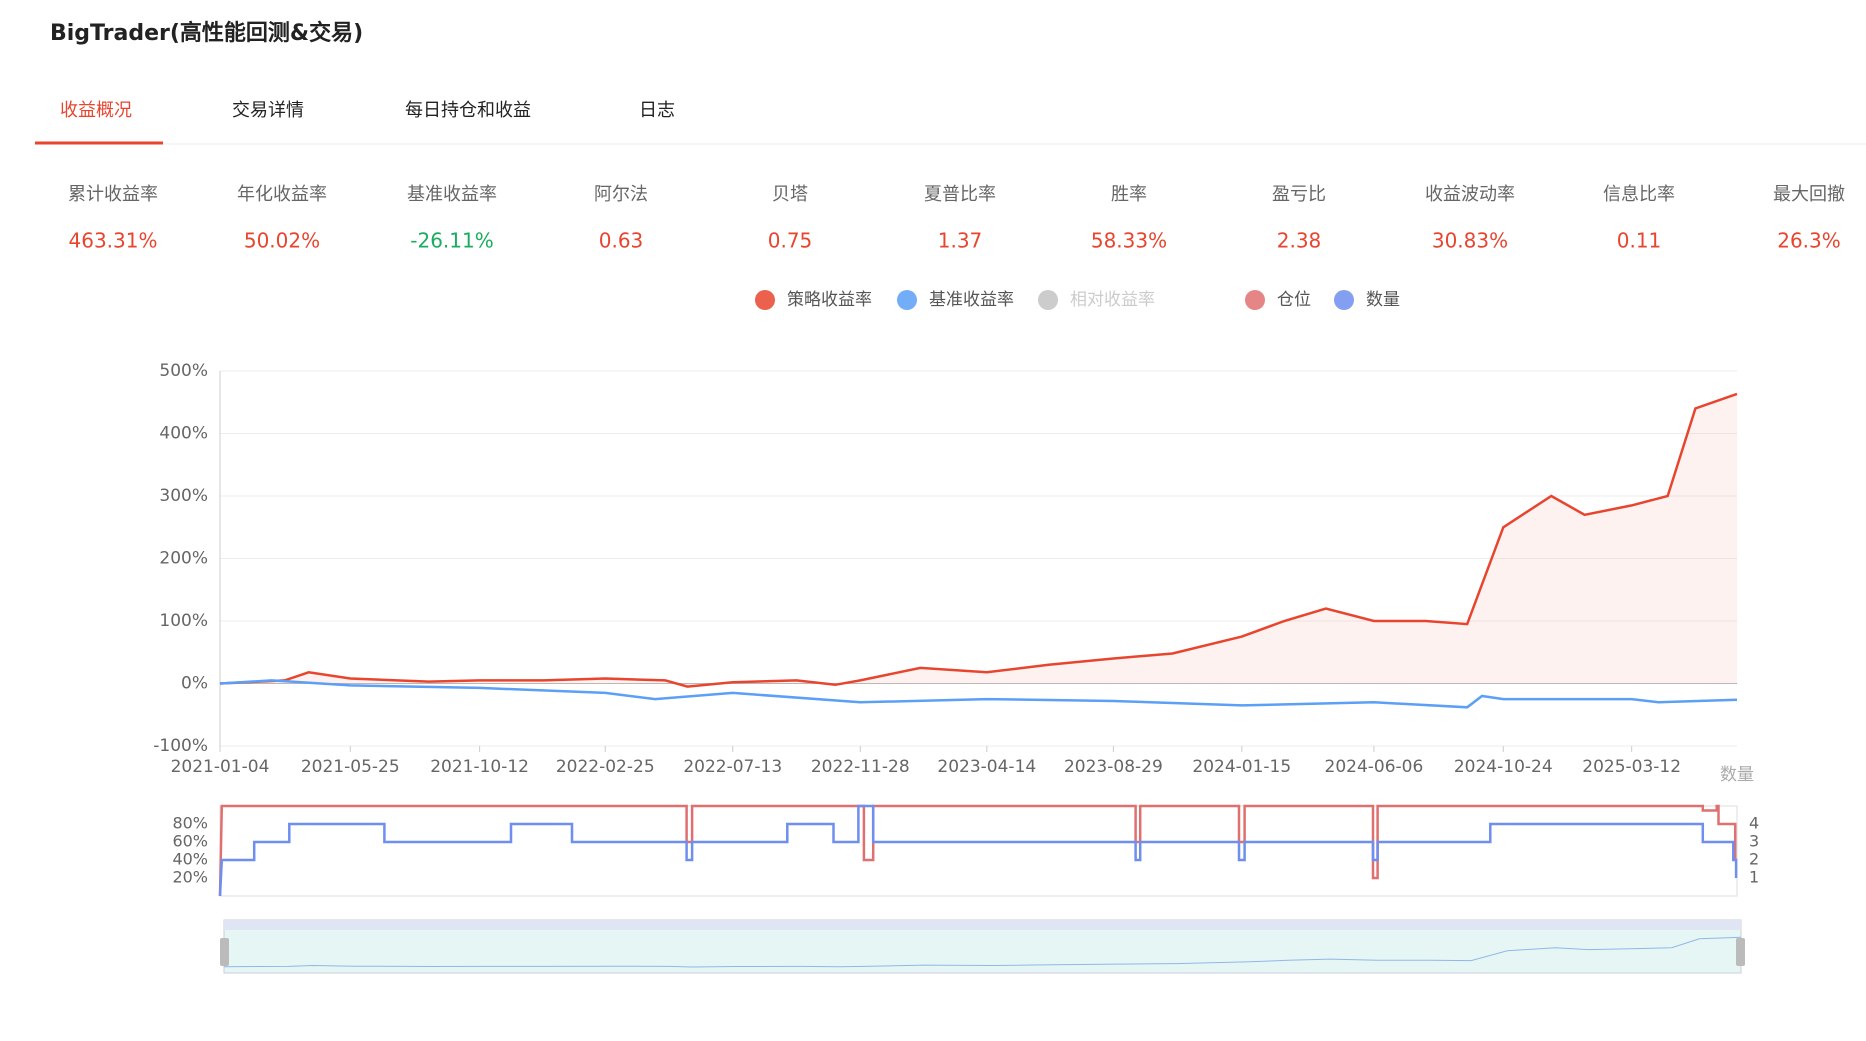 Image resolution: width=1866 pixels, height=1041 pixels. Describe the element at coordinates (451, 241) in the screenshot. I see `metric-value: -26.11%` at that location.